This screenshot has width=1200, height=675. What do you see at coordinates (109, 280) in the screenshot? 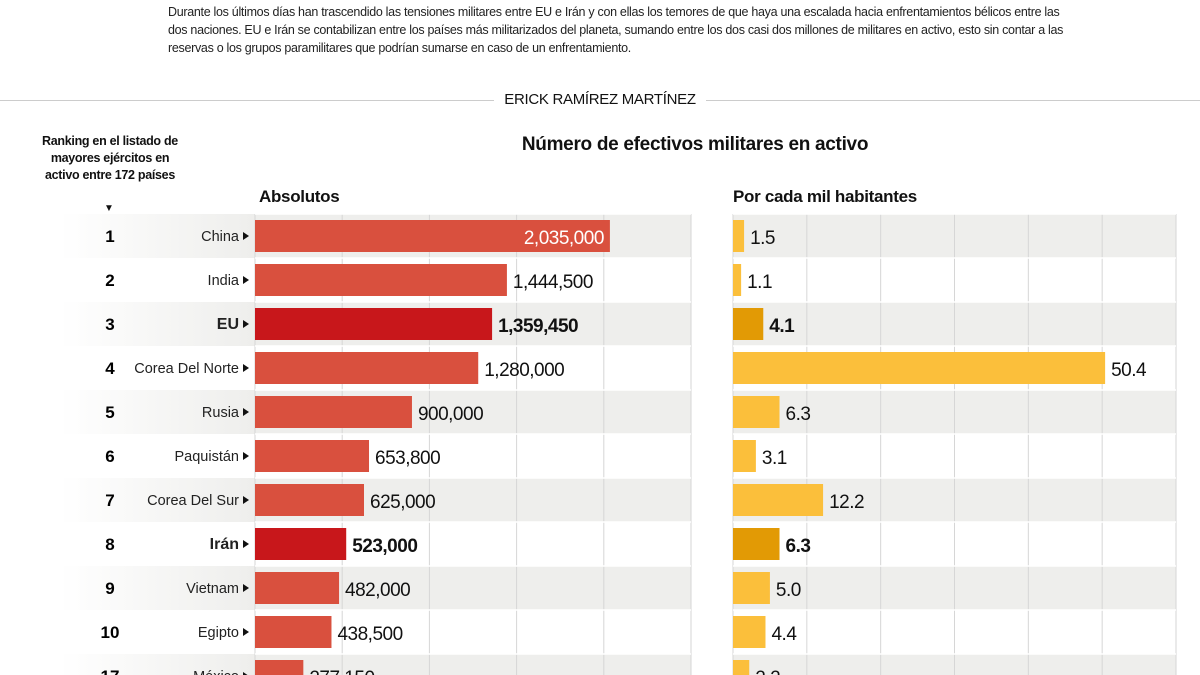
I see `rank-number: 2` at bounding box center [109, 280].